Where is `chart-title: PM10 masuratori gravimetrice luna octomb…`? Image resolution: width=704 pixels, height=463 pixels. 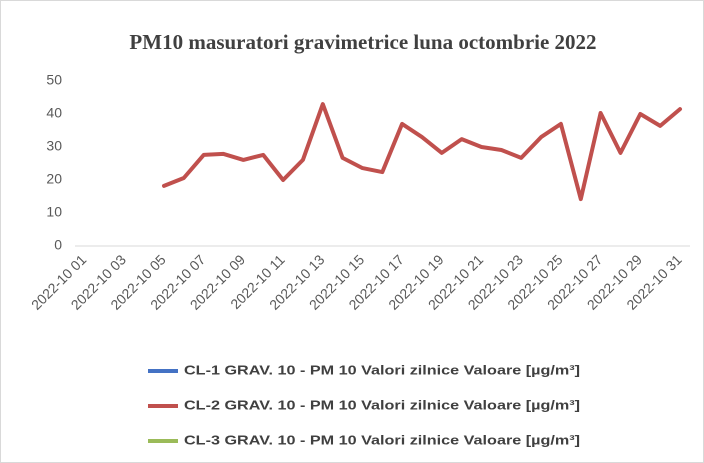
chart-title: PM10 masuratori gravimetrice luna octomb… is located at coordinates (362, 42).